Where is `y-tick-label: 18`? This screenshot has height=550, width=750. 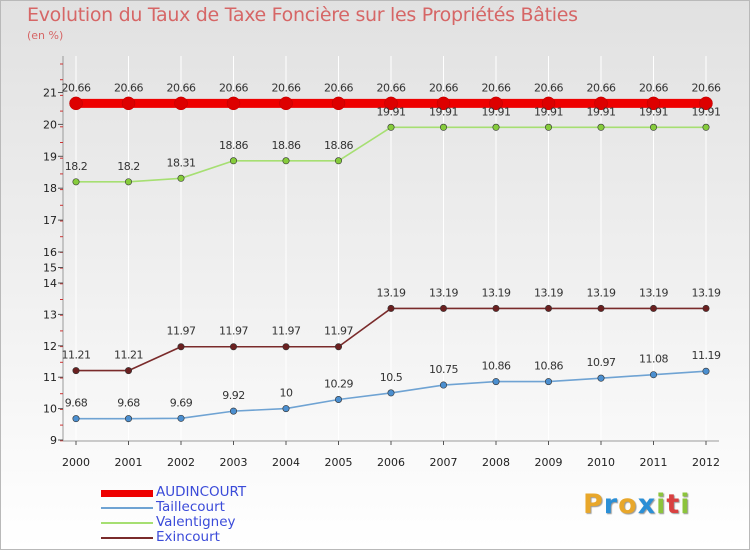
y-tick-label: 18 is located at coordinates (50, 188).